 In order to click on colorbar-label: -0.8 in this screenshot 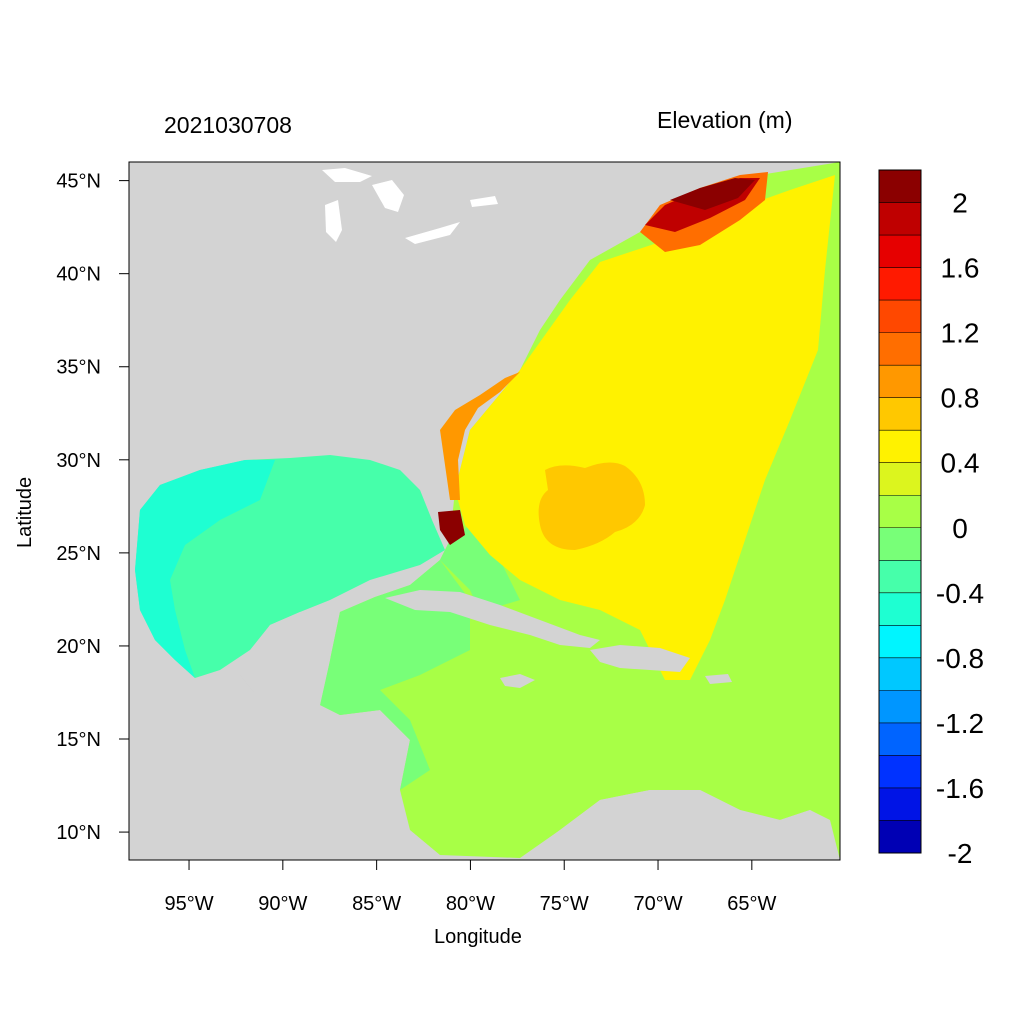, I will do `click(960, 658)`.